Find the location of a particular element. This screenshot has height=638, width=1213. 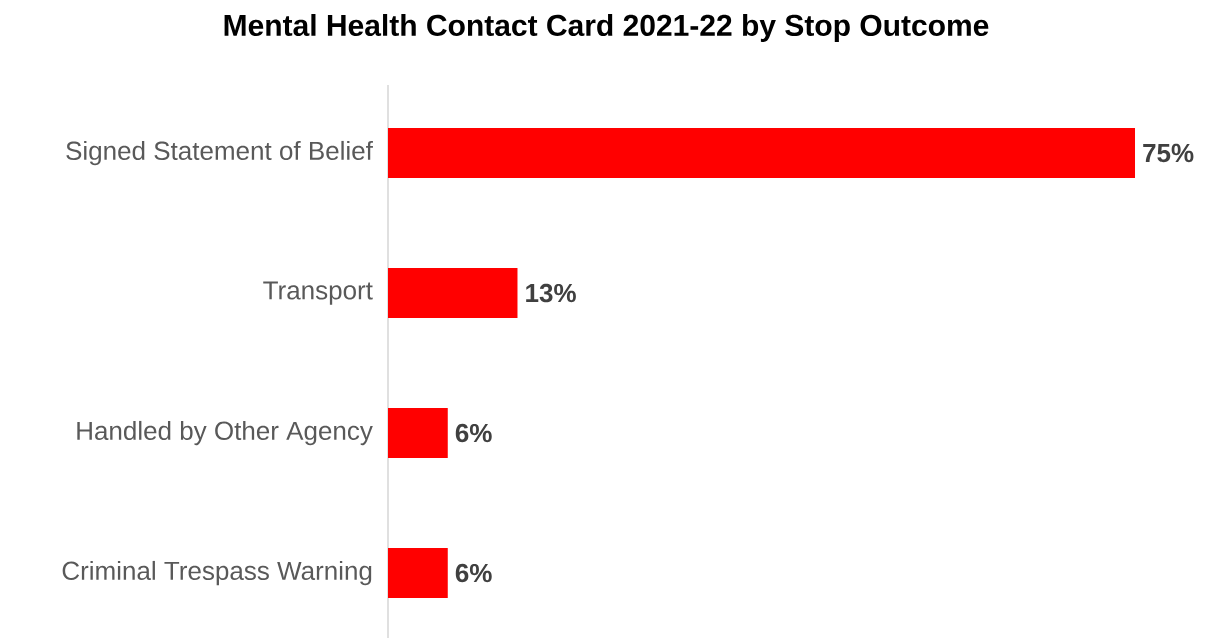

data-label: 75% is located at coordinates (1168, 153).